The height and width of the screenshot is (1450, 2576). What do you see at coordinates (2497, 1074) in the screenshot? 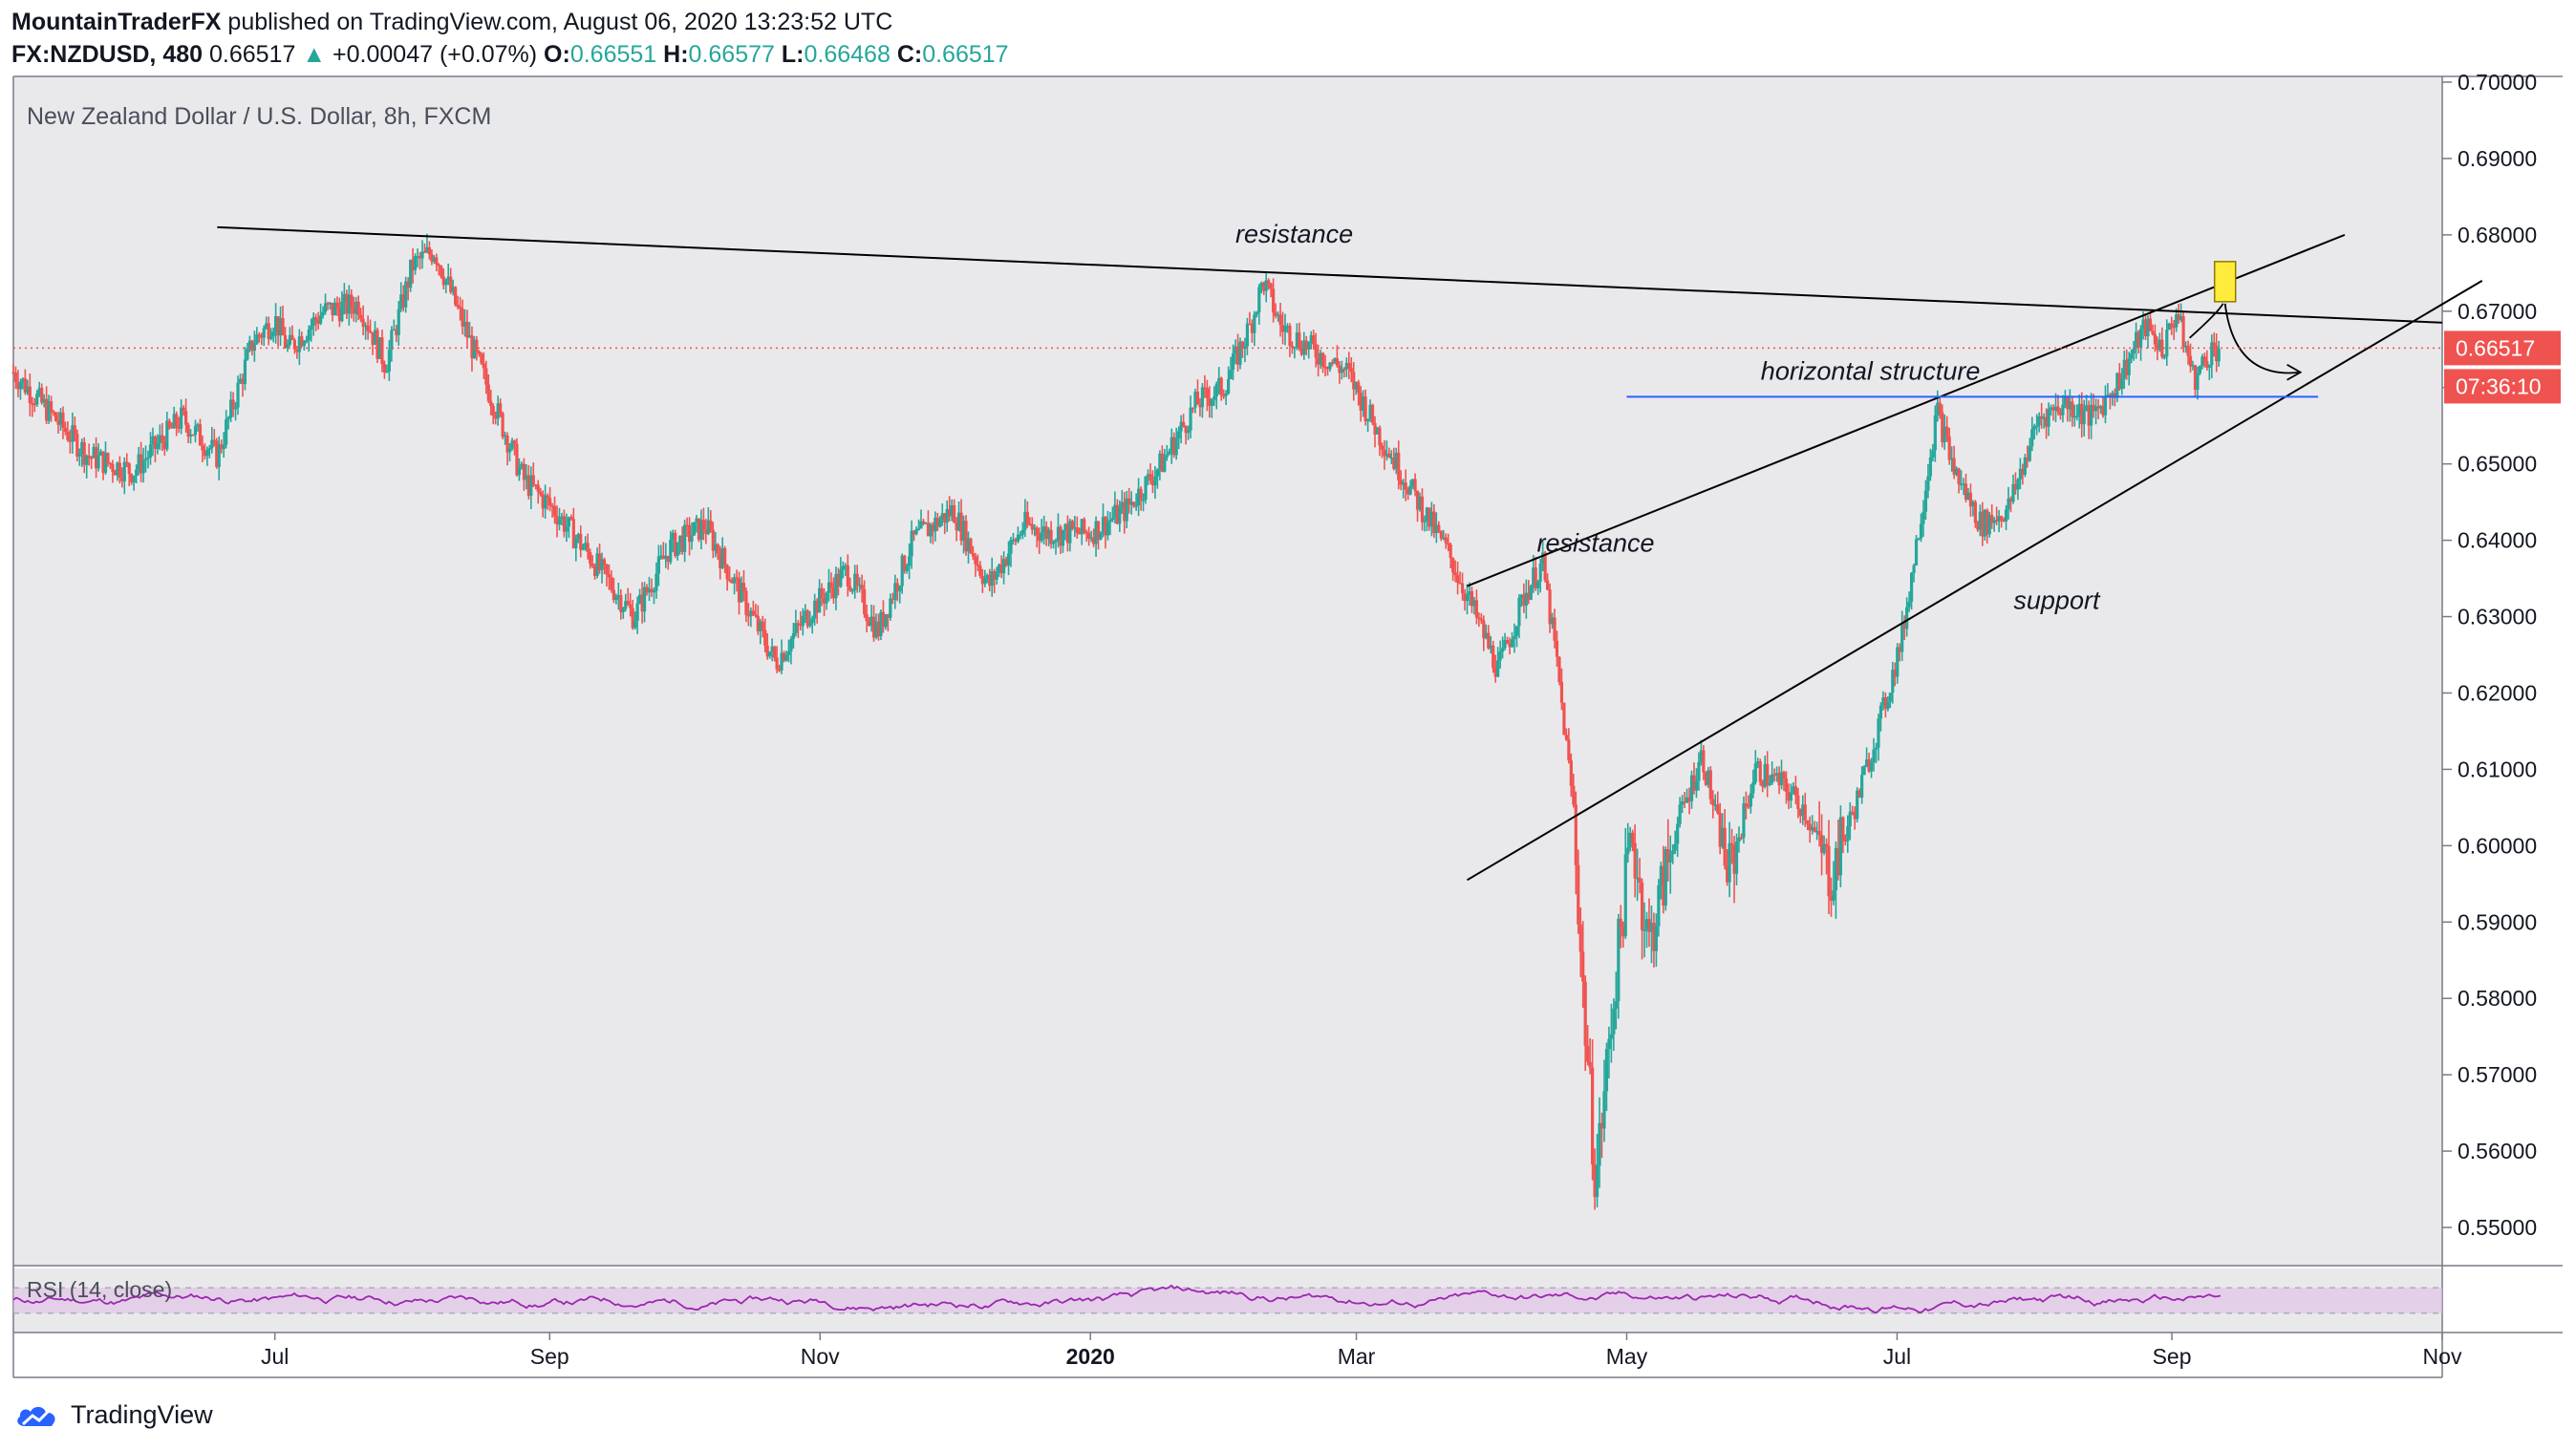
I see `y-tick-label: 0.57000` at bounding box center [2497, 1074].